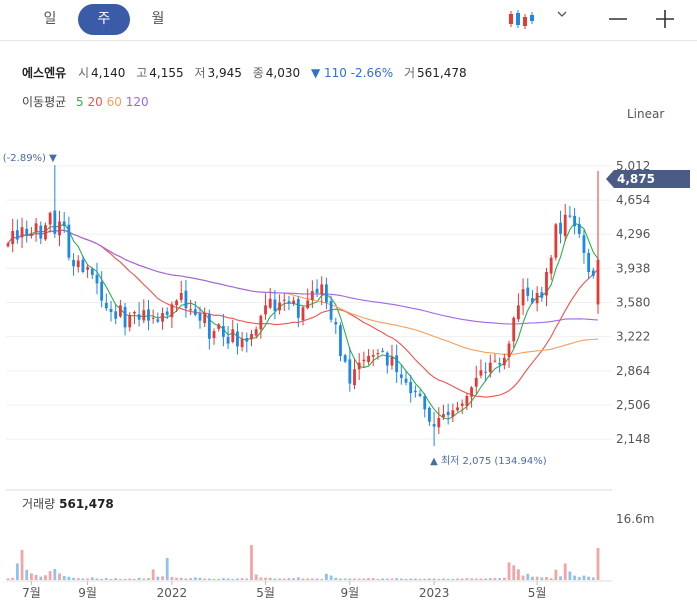  Describe the element at coordinates (158, 19) in the screenshot. I see `tab-monthly: 월` at that location.